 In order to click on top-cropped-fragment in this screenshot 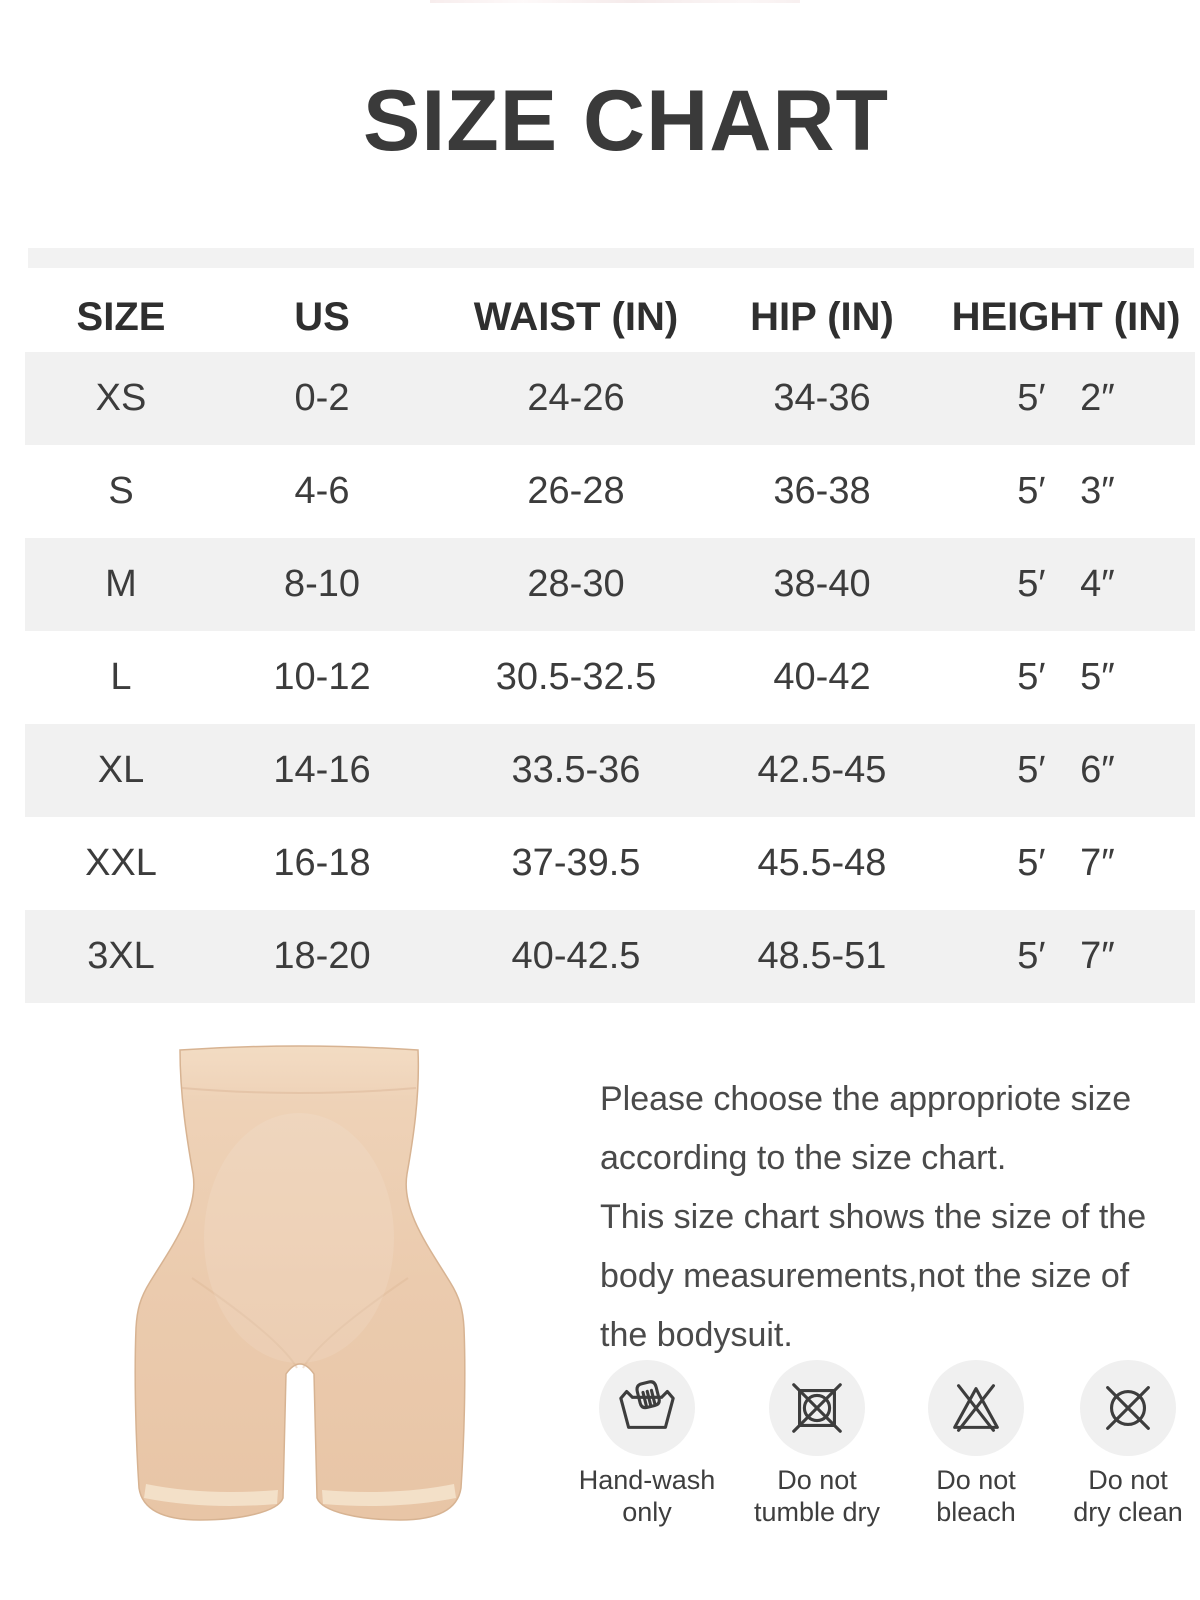, I will do `click(615, 1)`.